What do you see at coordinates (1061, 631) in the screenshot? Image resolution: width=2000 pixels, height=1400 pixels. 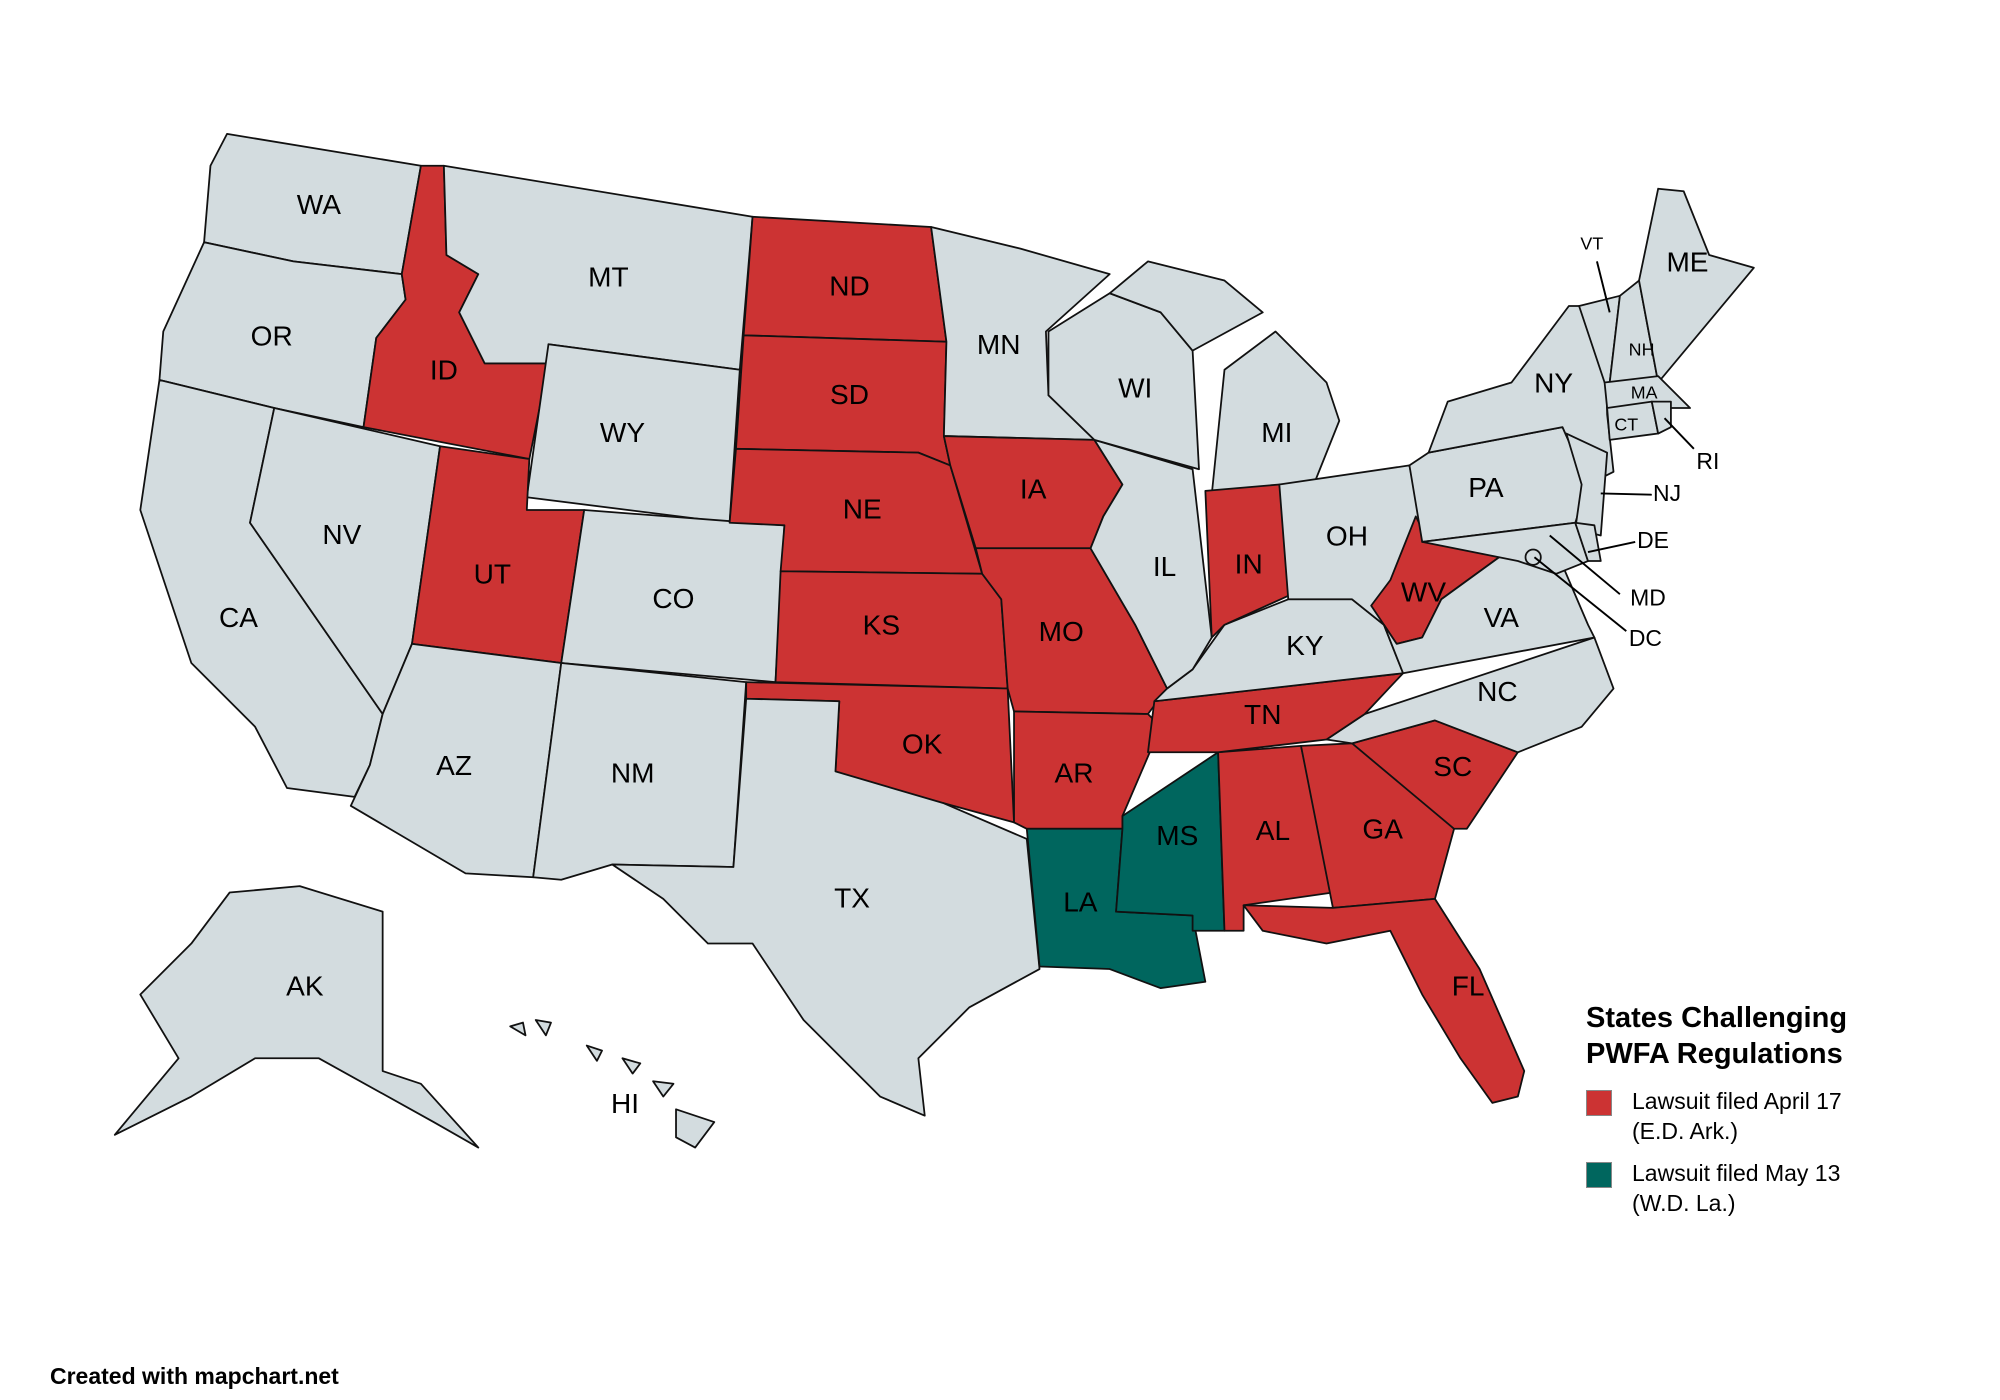 I see `state-label-mo: MO` at bounding box center [1061, 631].